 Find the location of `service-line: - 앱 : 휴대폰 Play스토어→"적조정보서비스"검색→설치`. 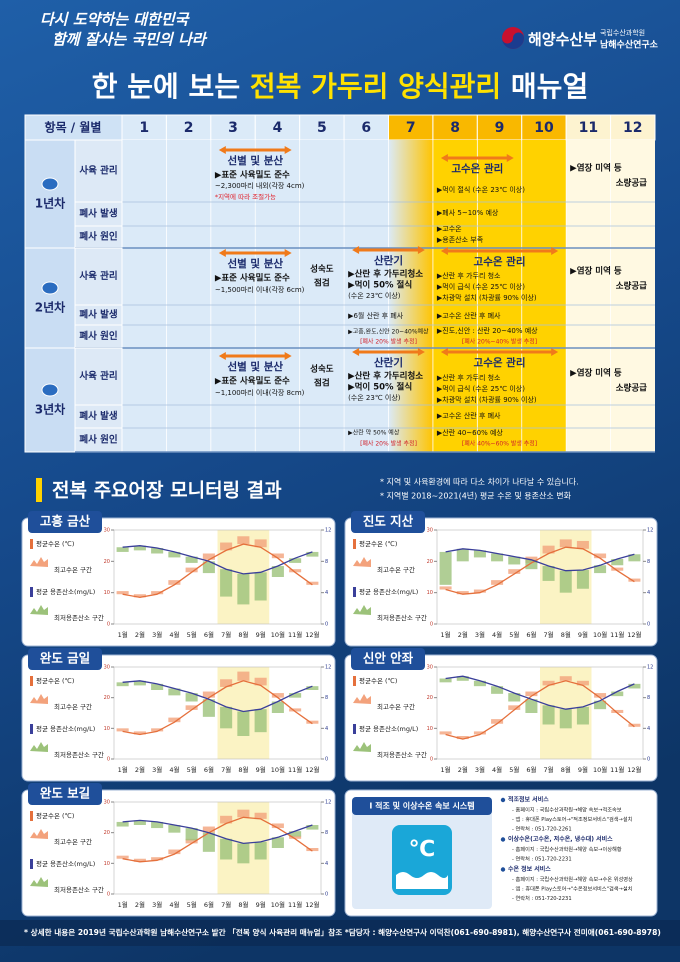

service-line: - 앱 : 휴대폰 Play스토어→"적조정보서비스"검색→설치 is located at coordinates (572, 819).